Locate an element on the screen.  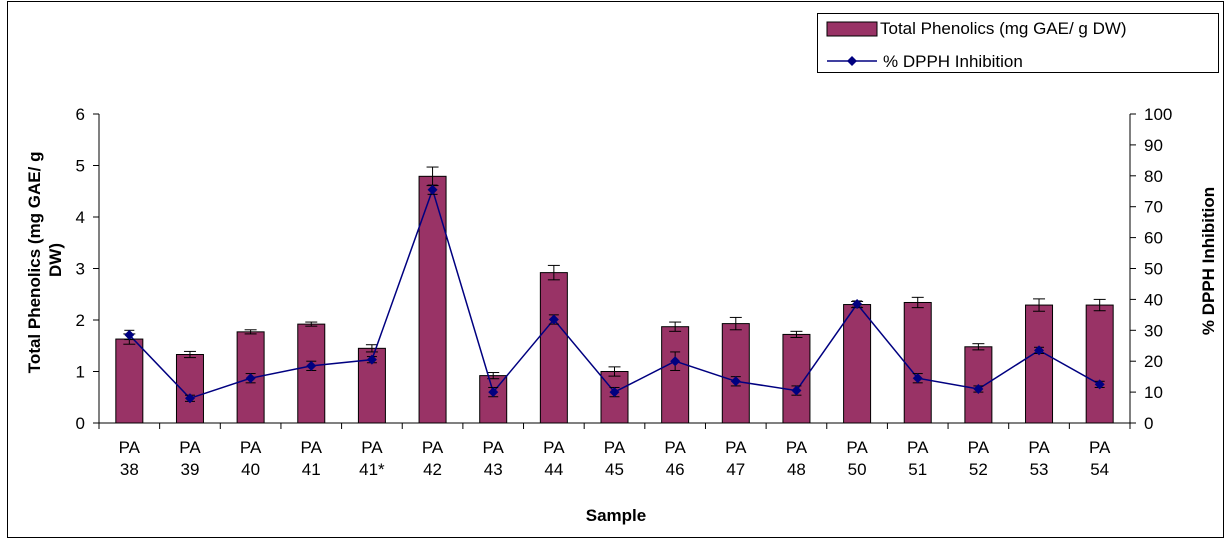
category-label-6: PA 43 is located at coordinates (493, 458).